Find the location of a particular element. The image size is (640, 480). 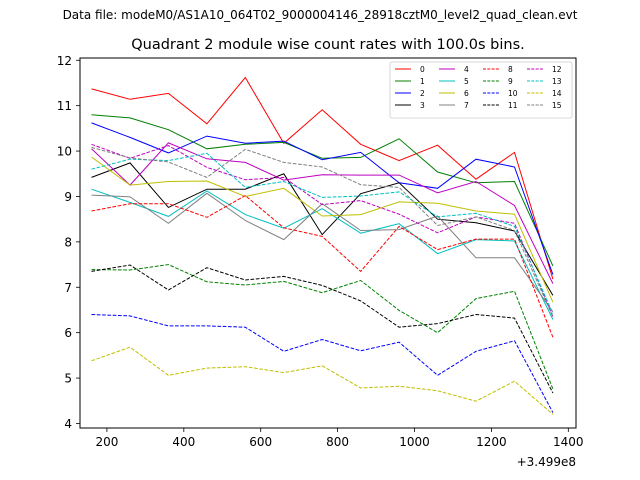

legend-label-8: 8 is located at coordinates (510, 69).